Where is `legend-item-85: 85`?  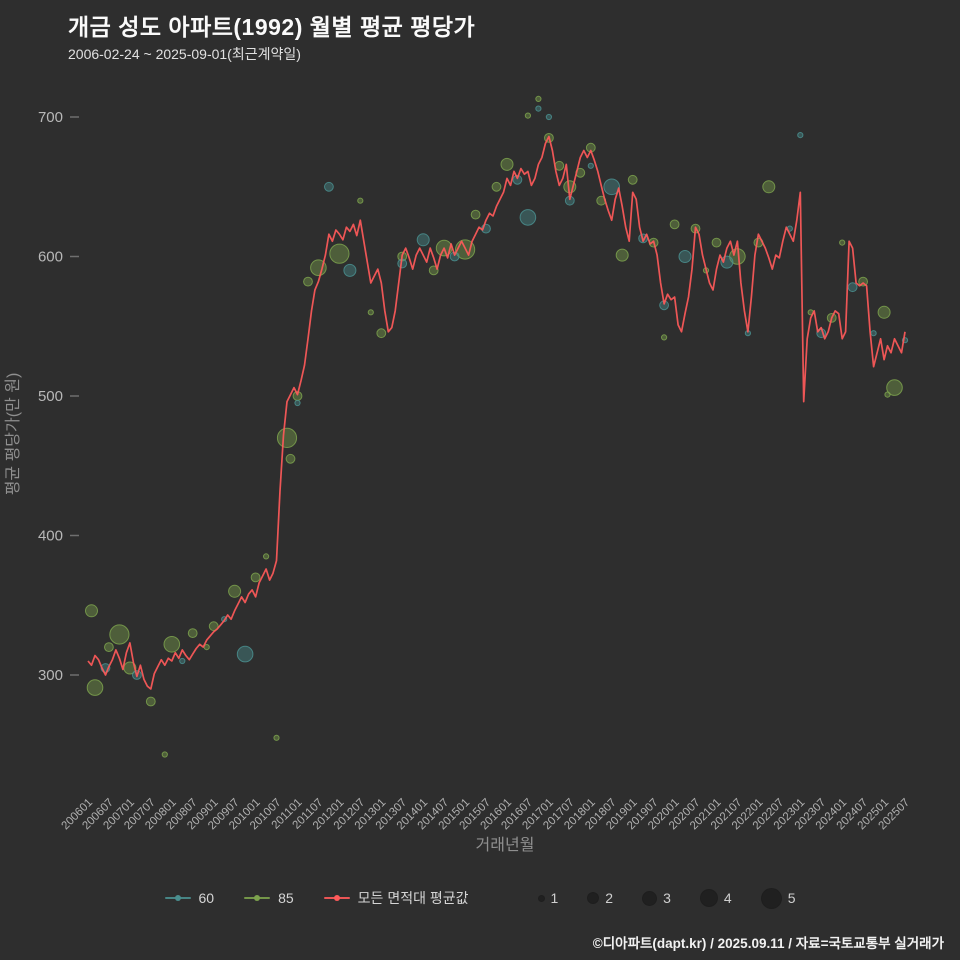 legend-item-85: 85 is located at coordinates (269, 898).